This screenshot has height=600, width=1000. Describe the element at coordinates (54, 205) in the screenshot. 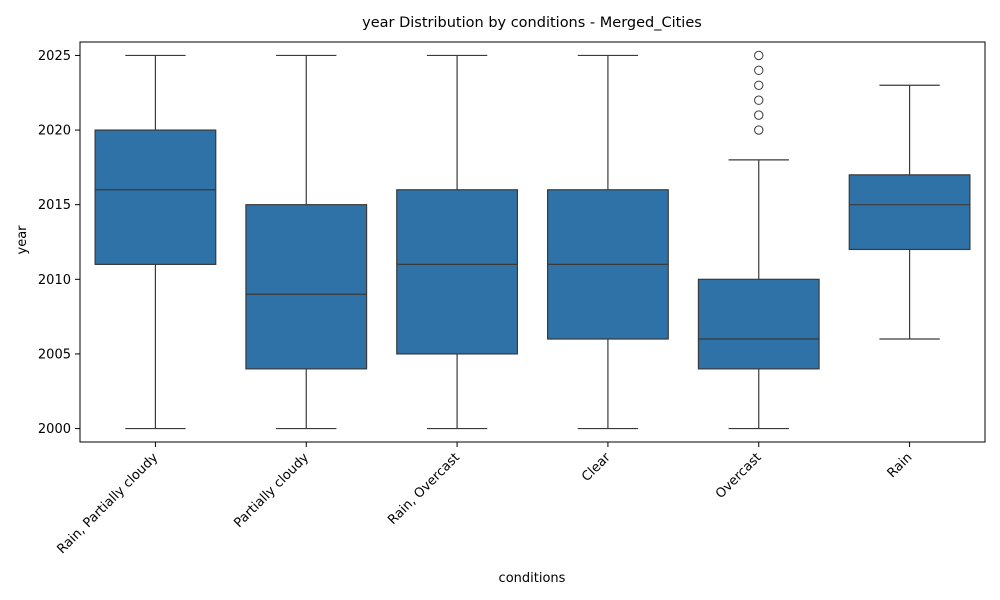

I see `y-tick-label: 2015` at that location.